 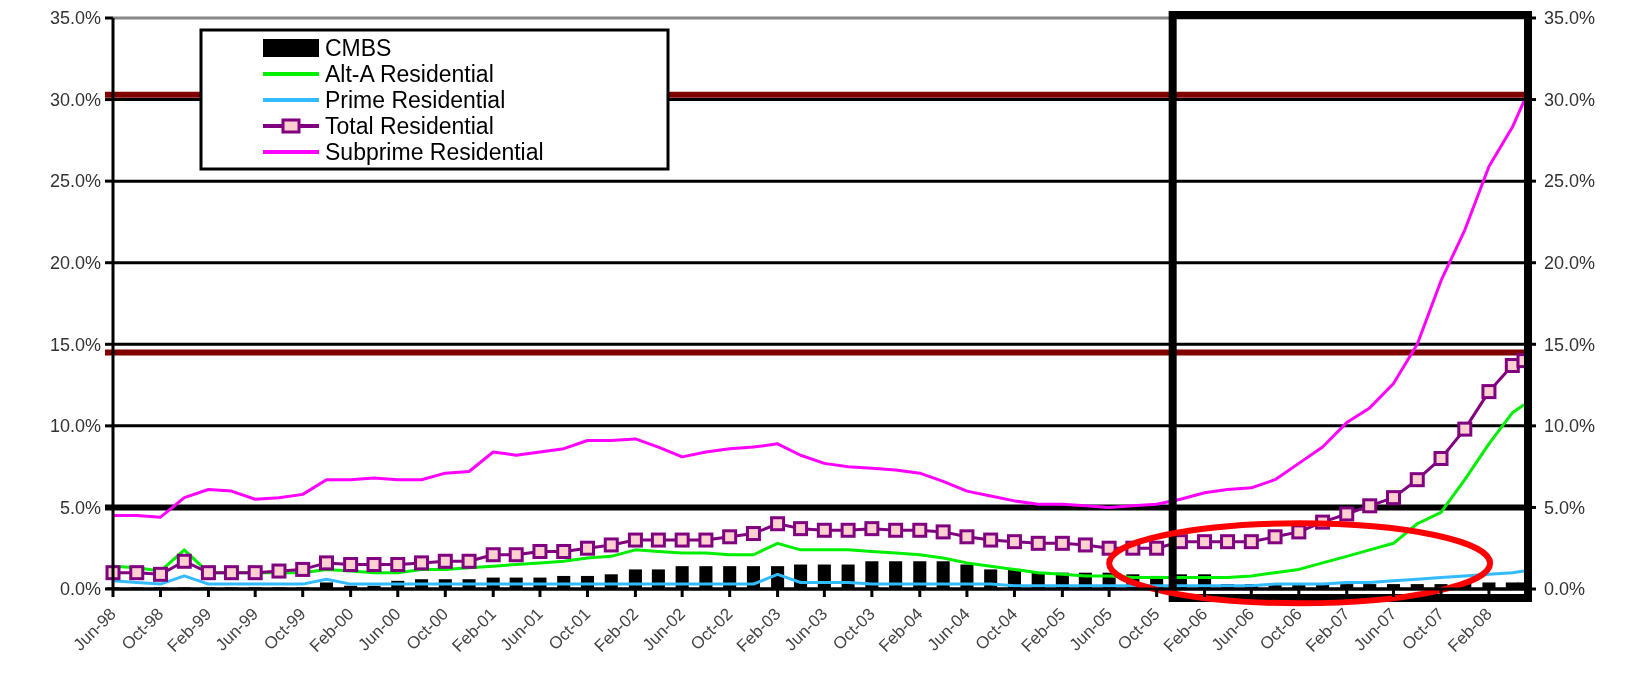 What do you see at coordinates (1565, 589) in the screenshot?
I see `y2-tick-label: 0.0%` at bounding box center [1565, 589].